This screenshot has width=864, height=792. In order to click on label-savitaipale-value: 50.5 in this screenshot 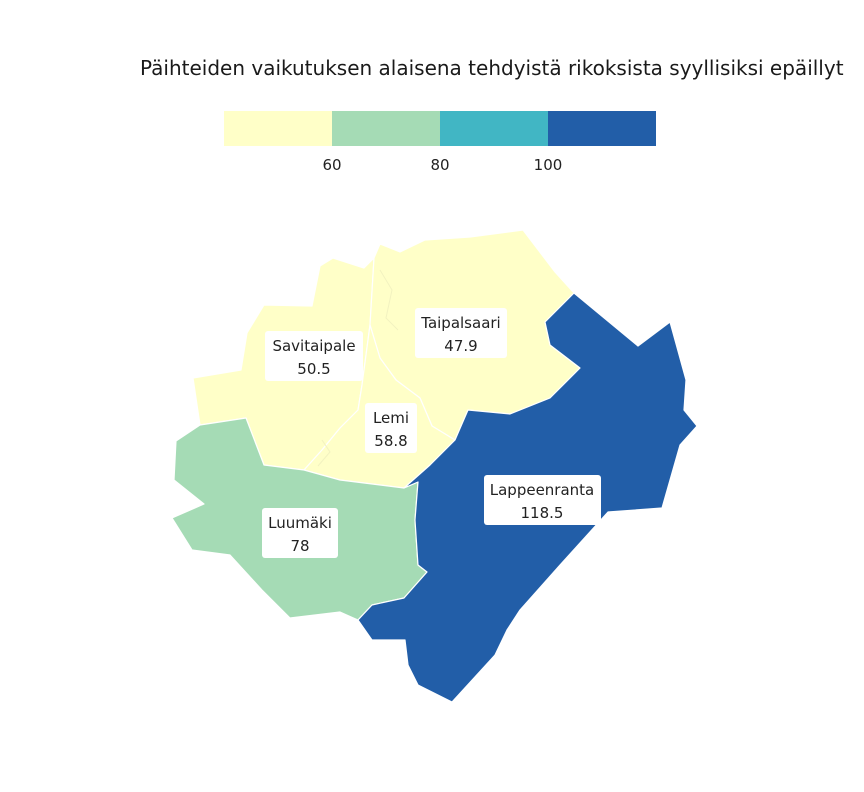, I will do `click(313, 369)`.